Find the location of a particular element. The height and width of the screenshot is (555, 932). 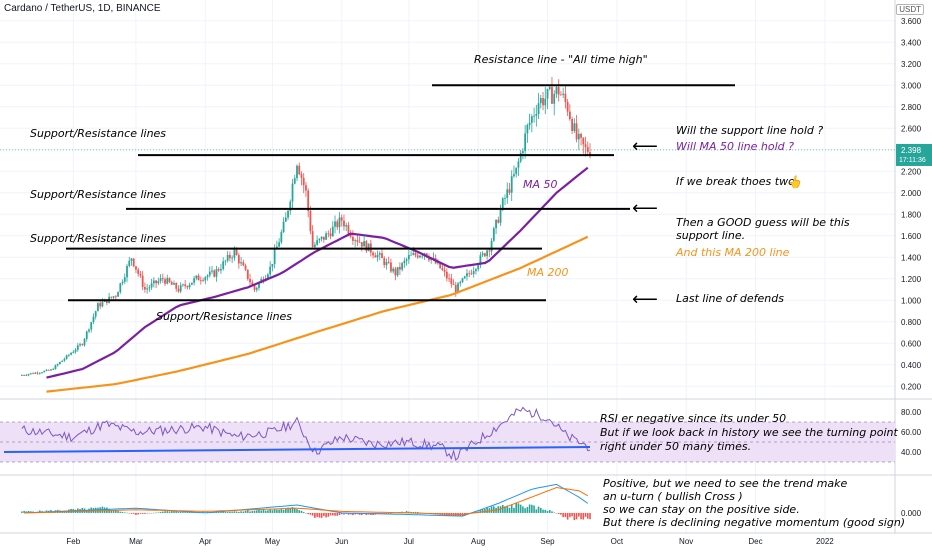

time-axis-label: 2022 is located at coordinates (825, 541).